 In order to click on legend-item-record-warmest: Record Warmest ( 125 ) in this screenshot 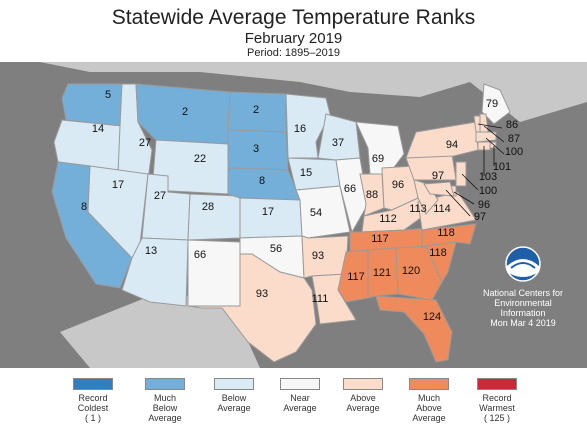, I will do `click(497, 400)`.